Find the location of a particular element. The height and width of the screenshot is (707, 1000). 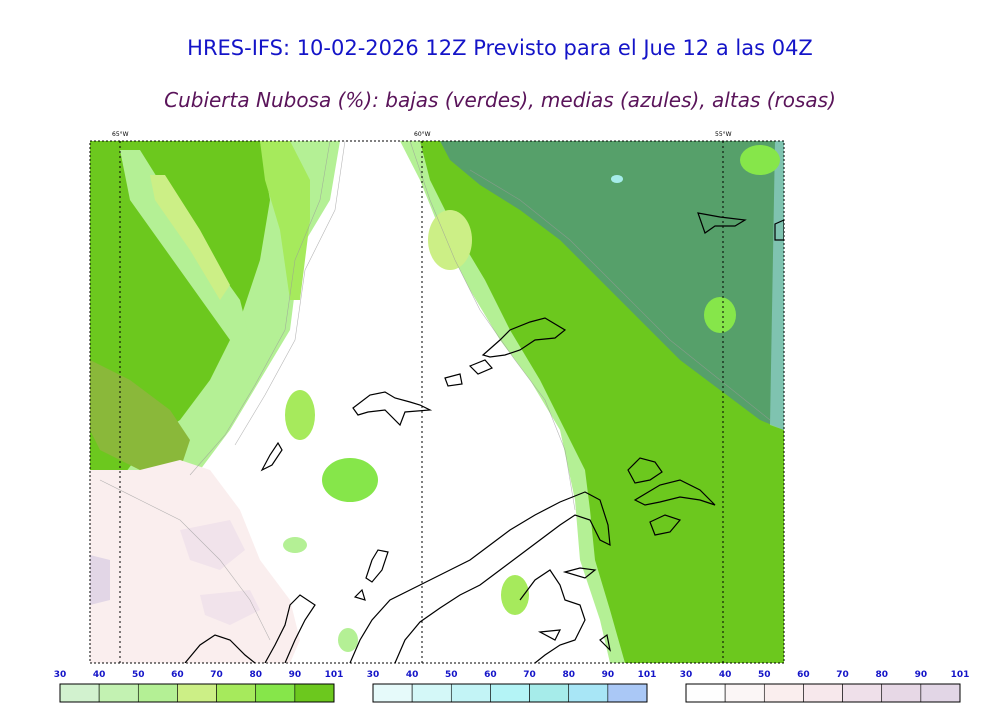

lon-label-60w: 60°W is located at coordinates (422, 134).